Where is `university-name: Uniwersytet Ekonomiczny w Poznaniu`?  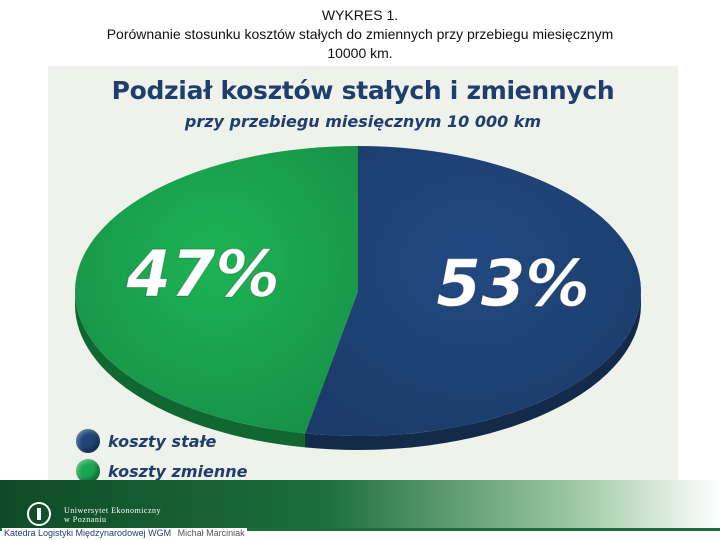
university-name: Uniwersytet Ekonomiczny w Poznaniu is located at coordinates (112, 515).